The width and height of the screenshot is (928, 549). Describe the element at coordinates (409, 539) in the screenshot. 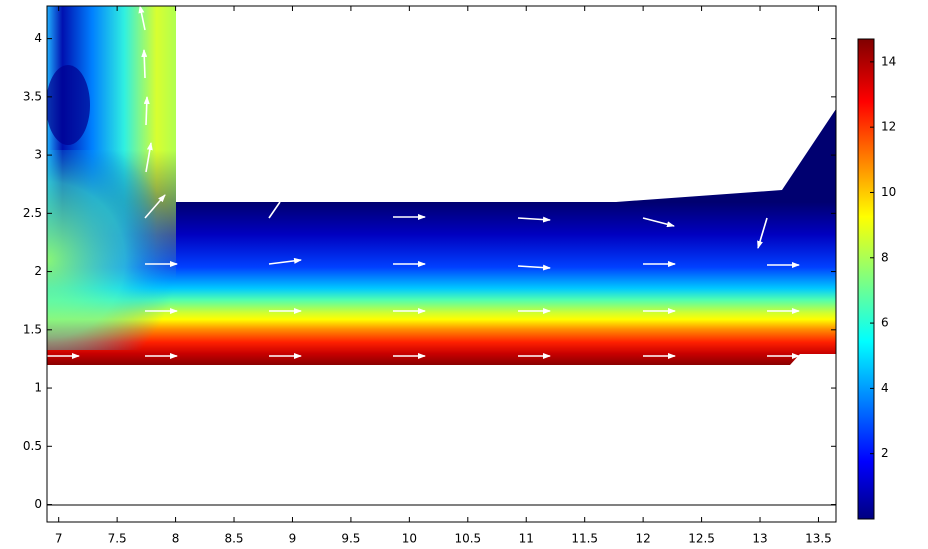

I see `x-tick-label: 10` at that location.